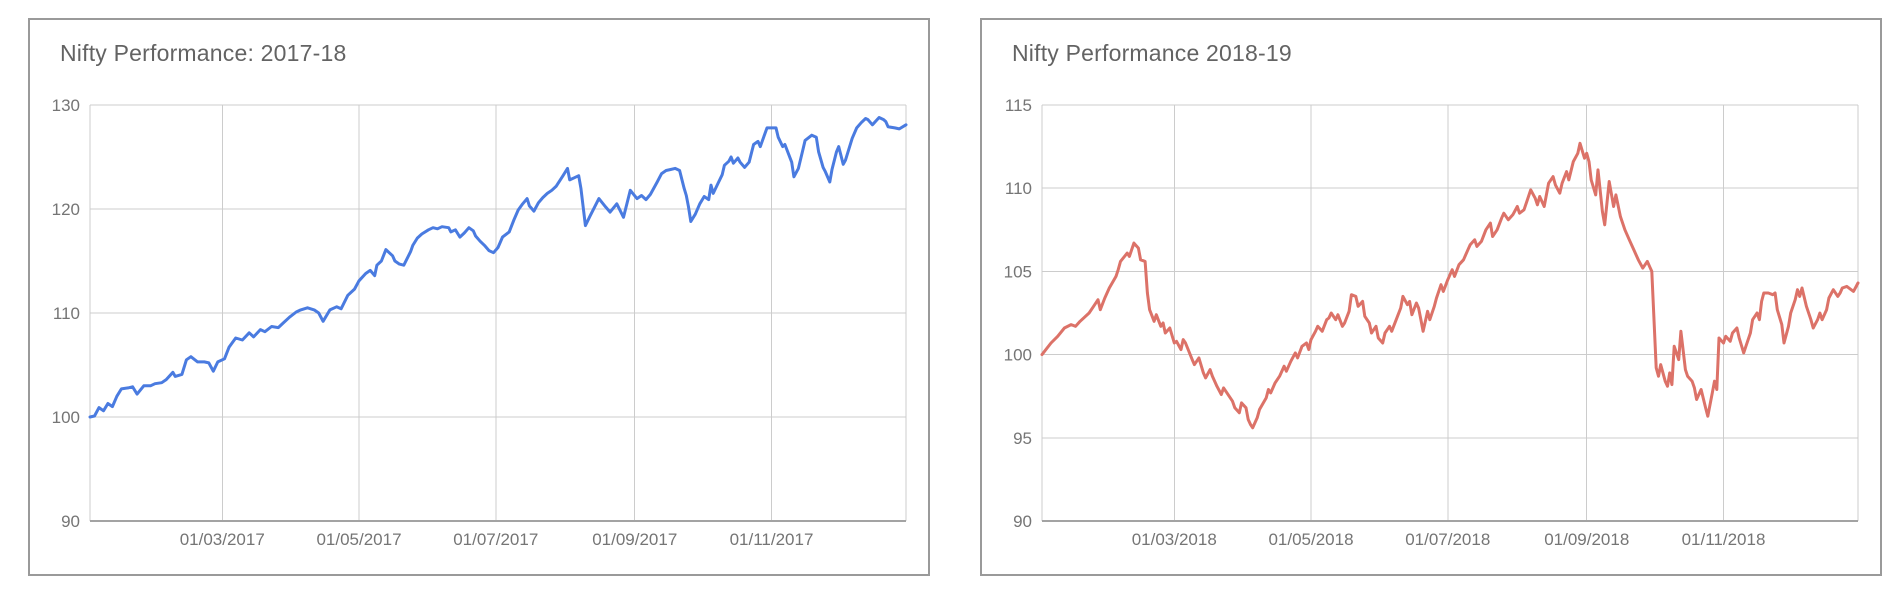 This screenshot has width=1898, height=600. What do you see at coordinates (1022, 438) in the screenshot?
I see `y-tick-label: 95` at bounding box center [1022, 438].